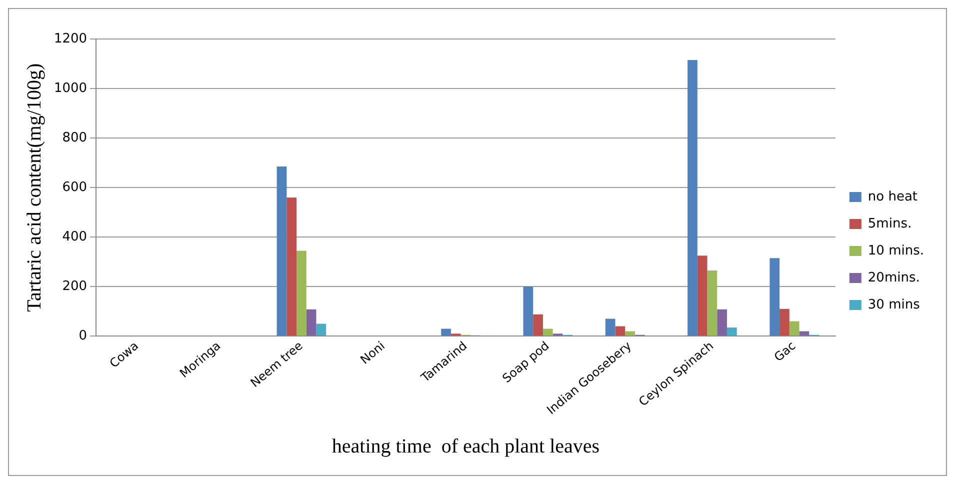  Describe the element at coordinates (466, 446) in the screenshot. I see `x-axis-title: heating time of each plant leaves` at that location.